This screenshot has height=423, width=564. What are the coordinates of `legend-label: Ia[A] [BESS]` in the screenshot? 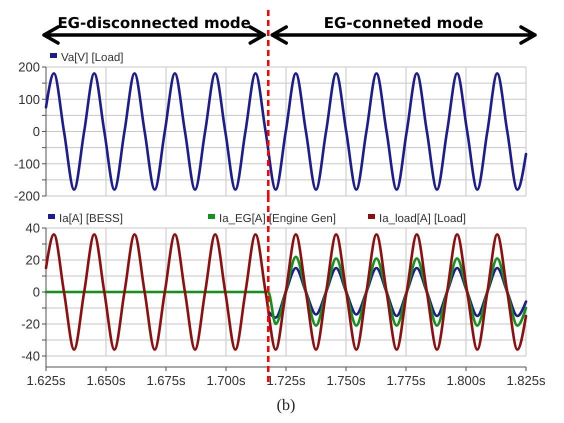 It's located at (91, 219).